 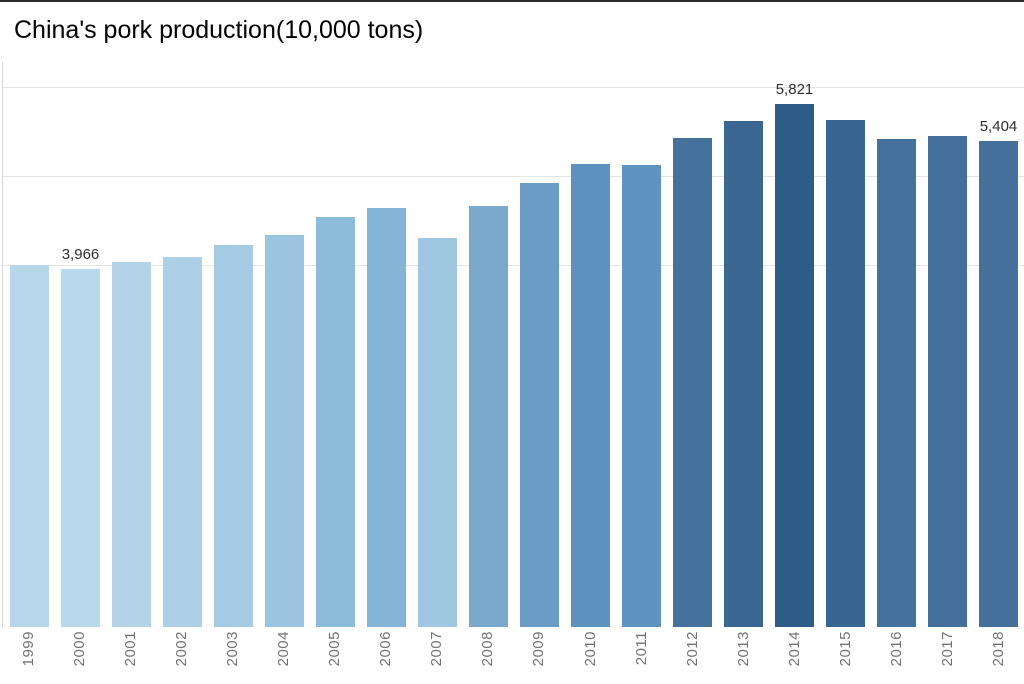 I want to click on x-axis-tick-label: 2010, so click(x=590, y=649).